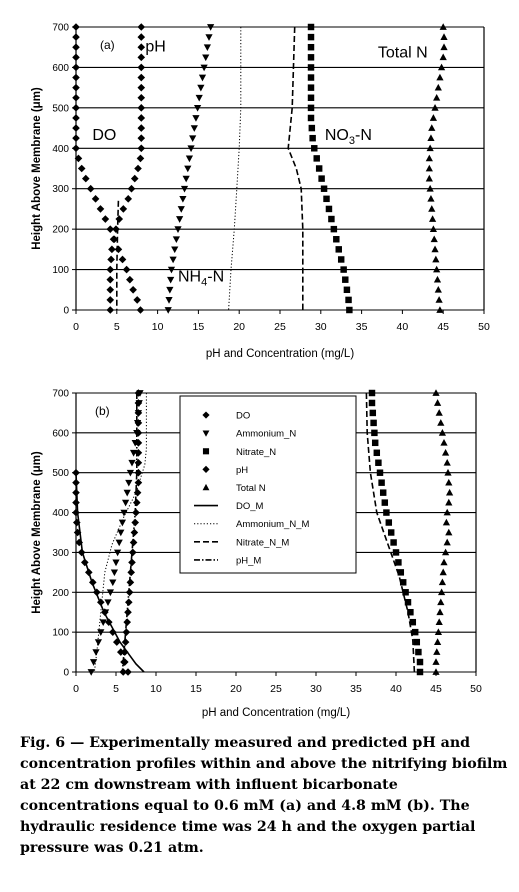  I want to click on legend-entry: pH_M, so click(227, 560).